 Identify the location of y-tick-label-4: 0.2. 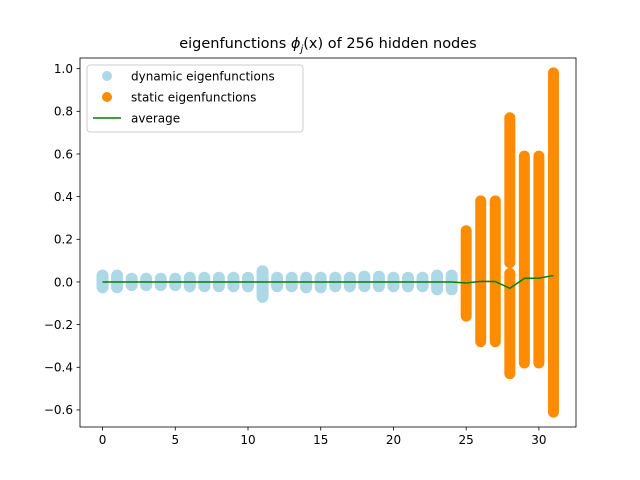
(63, 240).